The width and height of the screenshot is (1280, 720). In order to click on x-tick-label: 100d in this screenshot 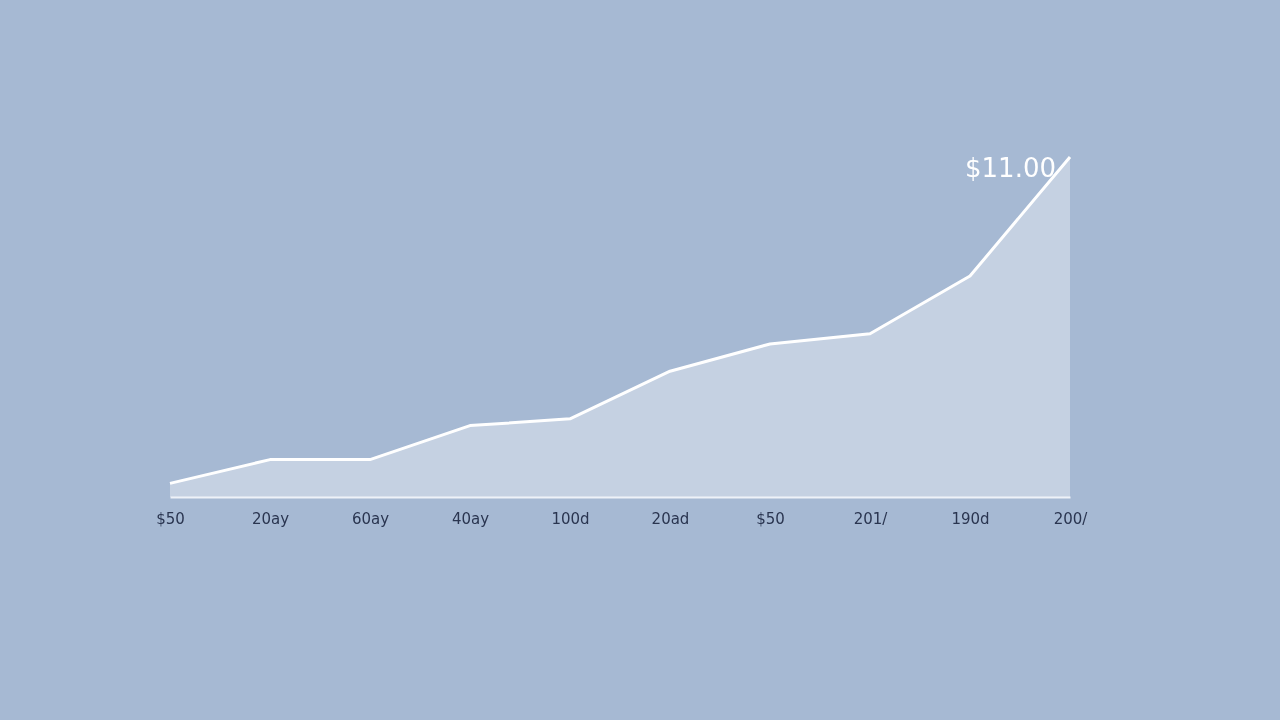, I will do `click(570, 518)`.